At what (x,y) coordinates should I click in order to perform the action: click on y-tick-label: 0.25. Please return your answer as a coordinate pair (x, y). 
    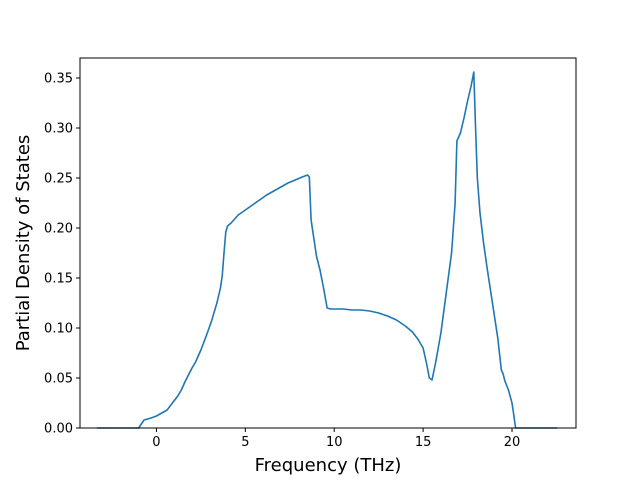
    Looking at the image, I should click on (58, 179).